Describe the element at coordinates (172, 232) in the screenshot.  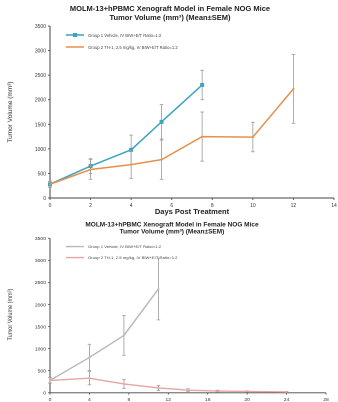
I see `chart-2-subtitle: Tumor Volume (mm³) (Mean±SEM)` at that location.